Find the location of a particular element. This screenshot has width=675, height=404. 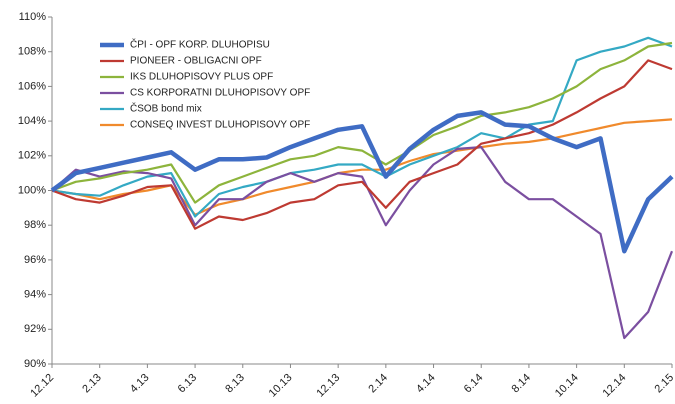

legend-label: CS KORPORATNI DLUHOPISOVY OPF is located at coordinates (220, 93).